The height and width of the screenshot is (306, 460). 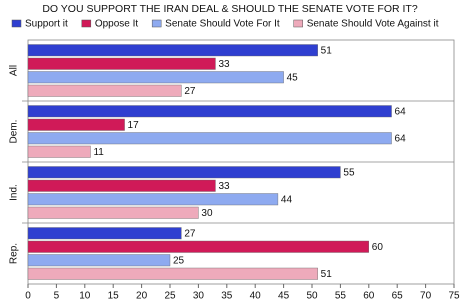 What do you see at coordinates (134, 125) in the screenshot?
I see `value-label: 17` at bounding box center [134, 125].